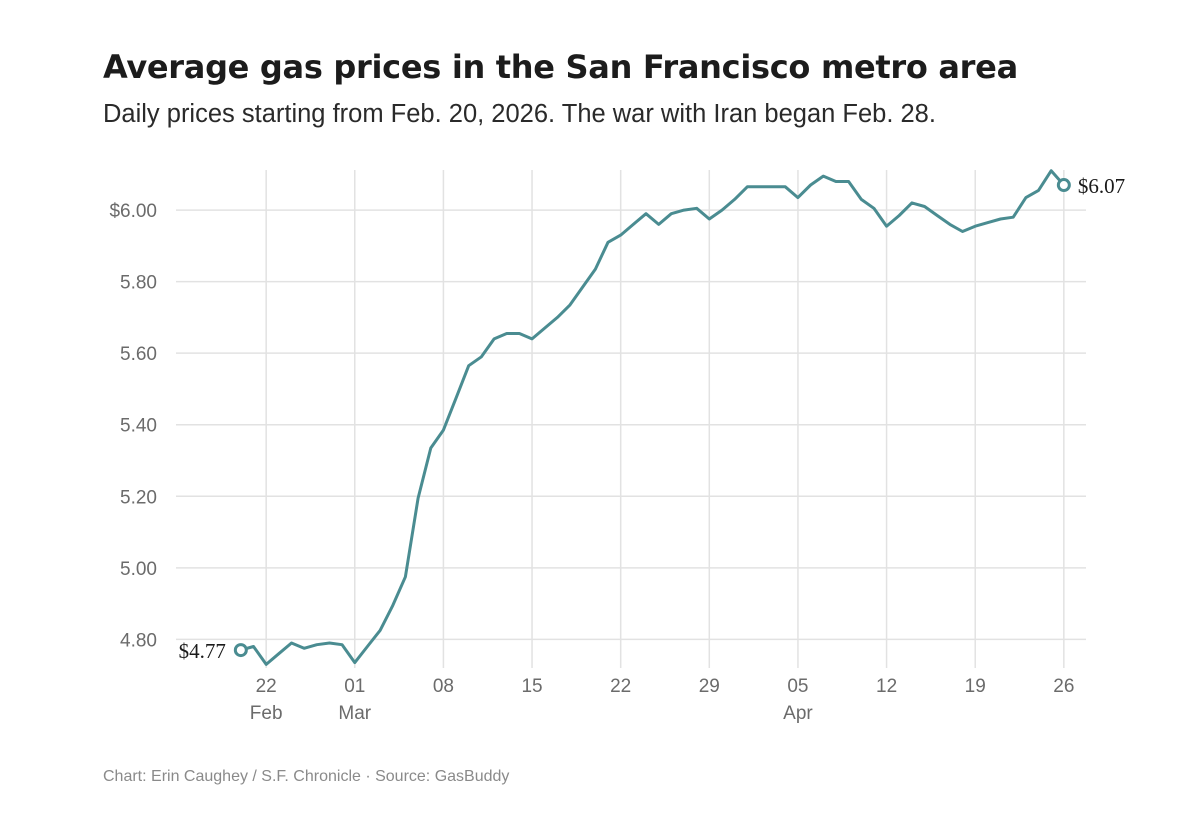 This screenshot has width=1200, height=829. Describe the element at coordinates (138, 354) in the screenshot. I see `y-tick-label: 5.60` at that location.